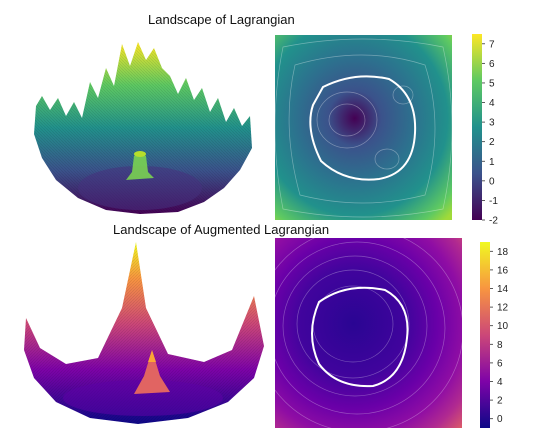 Image resolution: width=554 pixels, height=445 pixels. Describe the element at coordinates (493, 221) in the screenshot. I see `top-colorbar-tick-label: -2` at that location.